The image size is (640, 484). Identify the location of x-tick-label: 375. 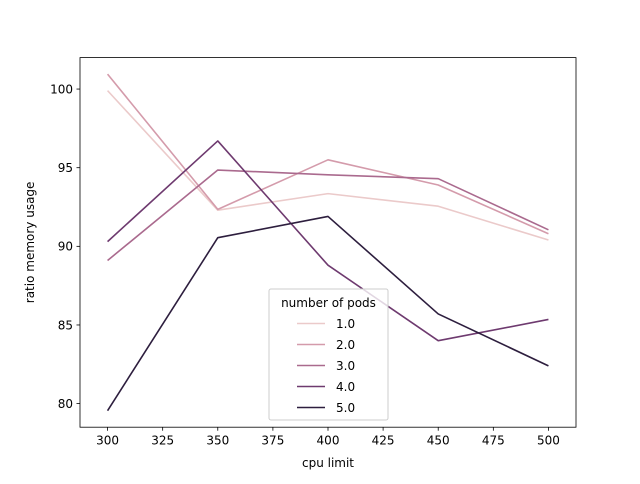
(272, 441).